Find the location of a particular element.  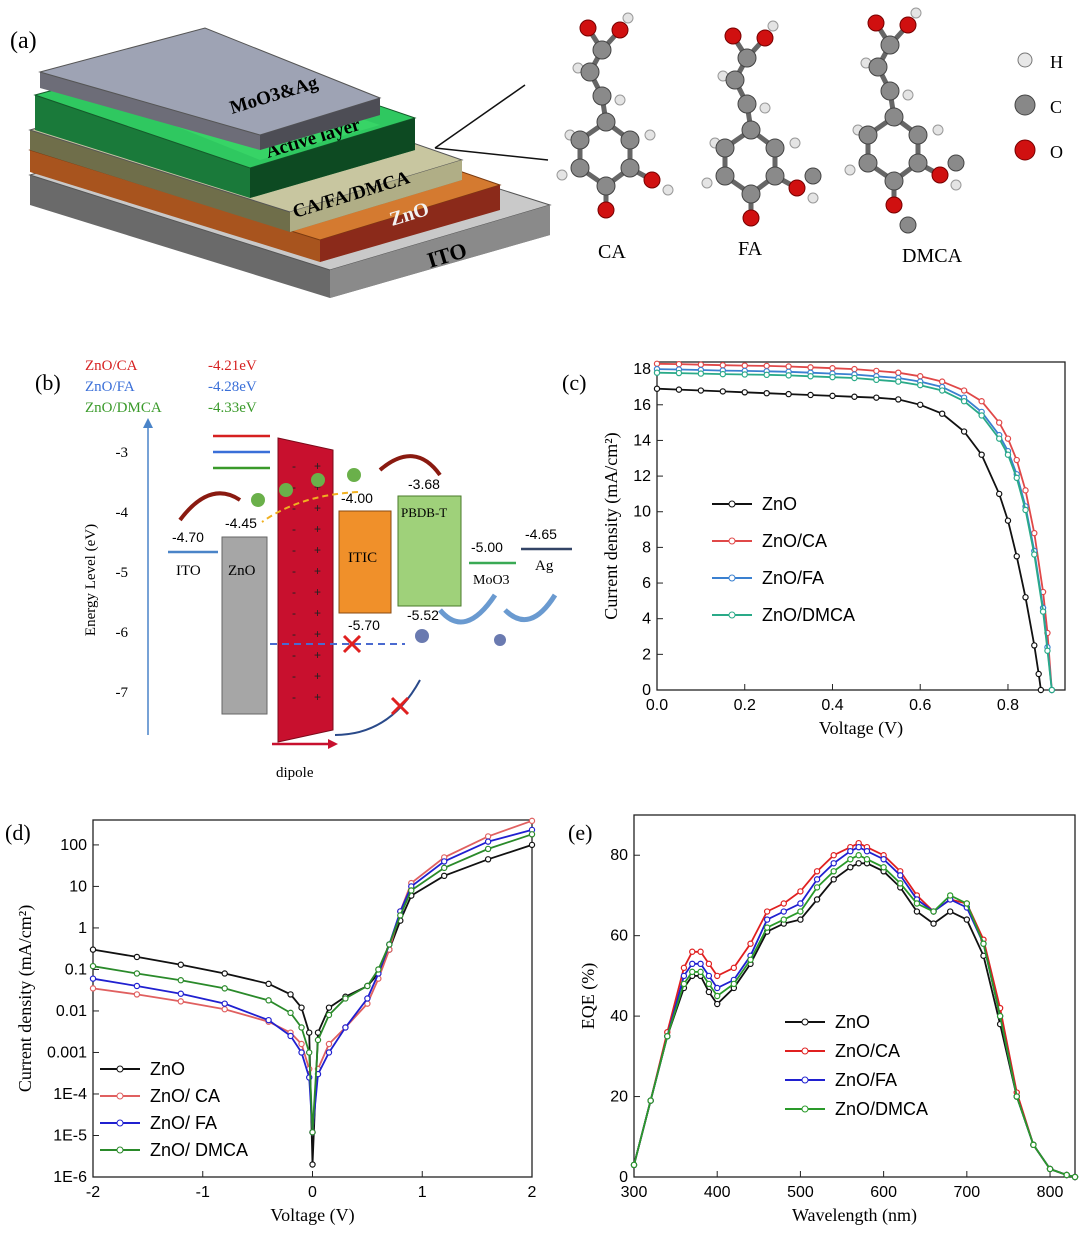

legend-entry: ZnO/CA is located at coordinates (794, 541).